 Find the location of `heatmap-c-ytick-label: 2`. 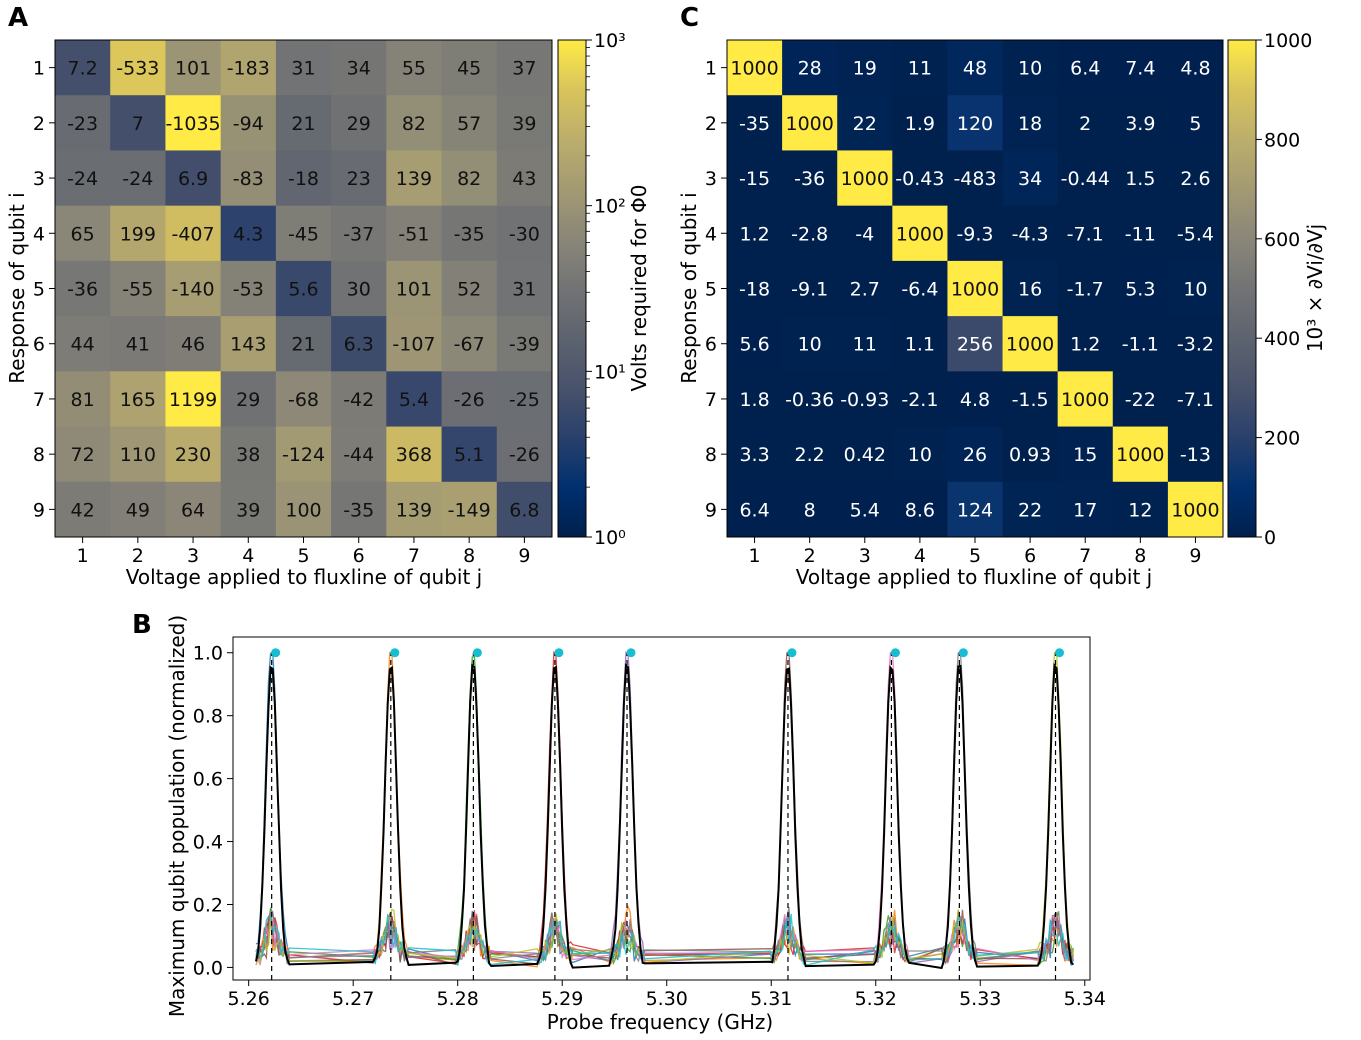

heatmap-c-ytick-label: 2 is located at coordinates (711, 124).